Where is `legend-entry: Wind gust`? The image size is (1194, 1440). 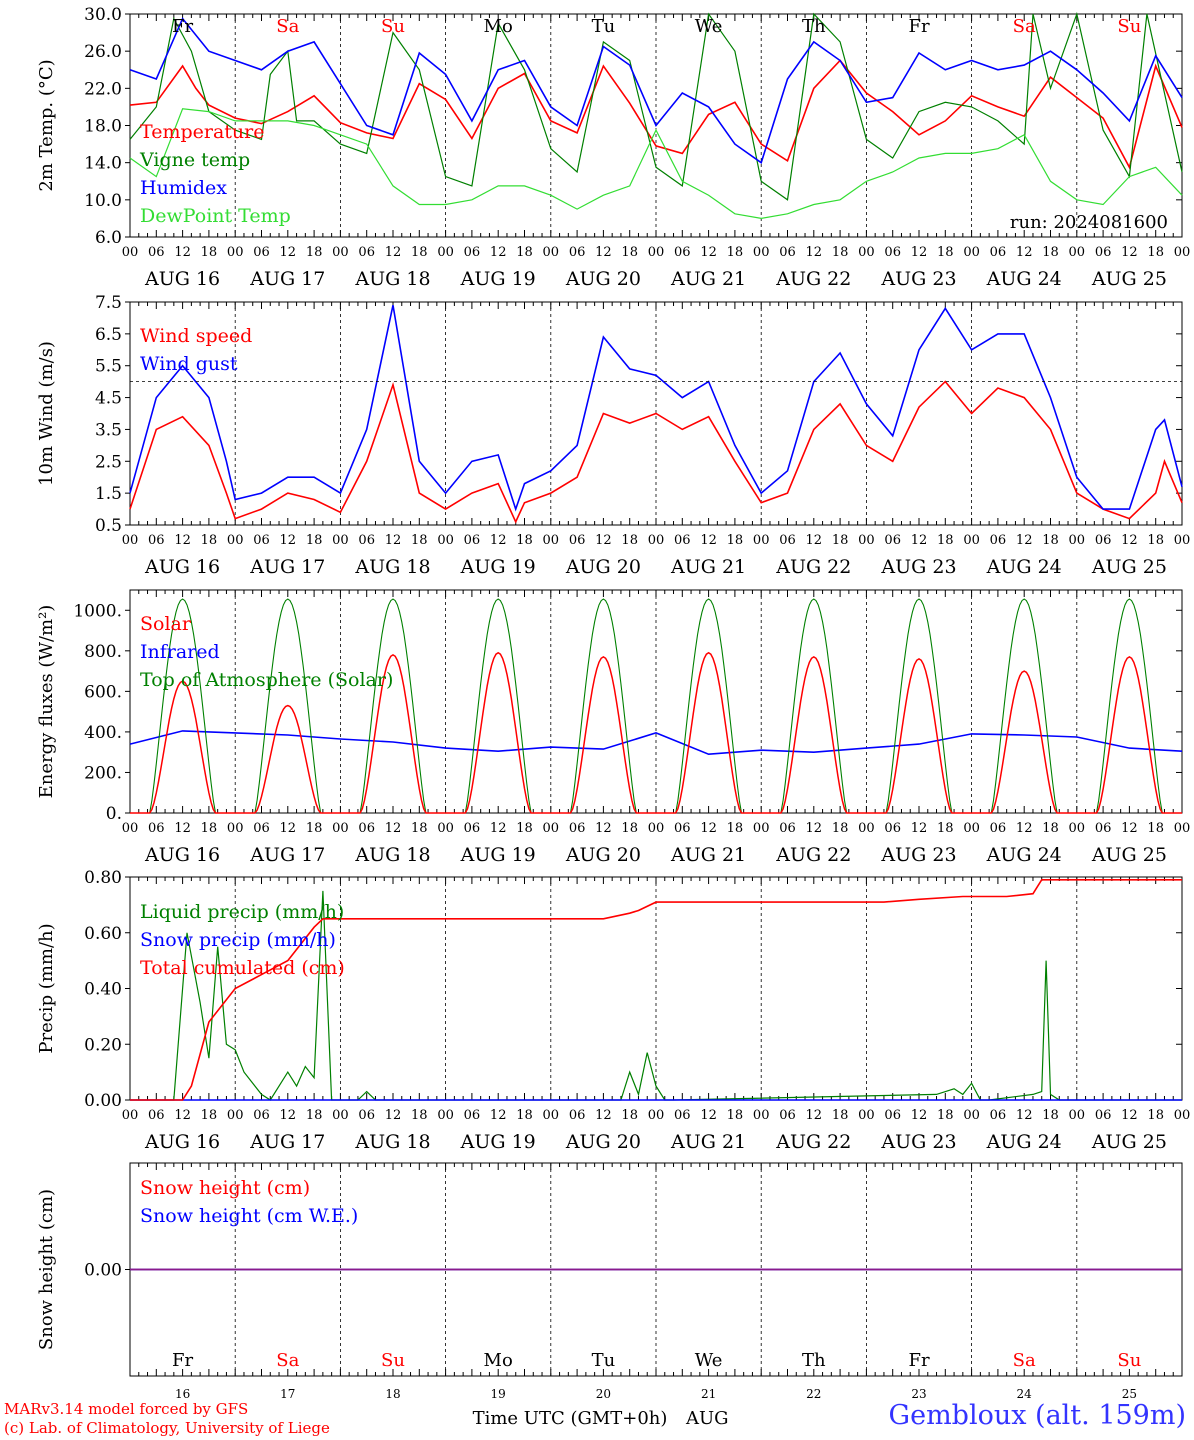
legend-entry: Wind gust is located at coordinates (189, 364).